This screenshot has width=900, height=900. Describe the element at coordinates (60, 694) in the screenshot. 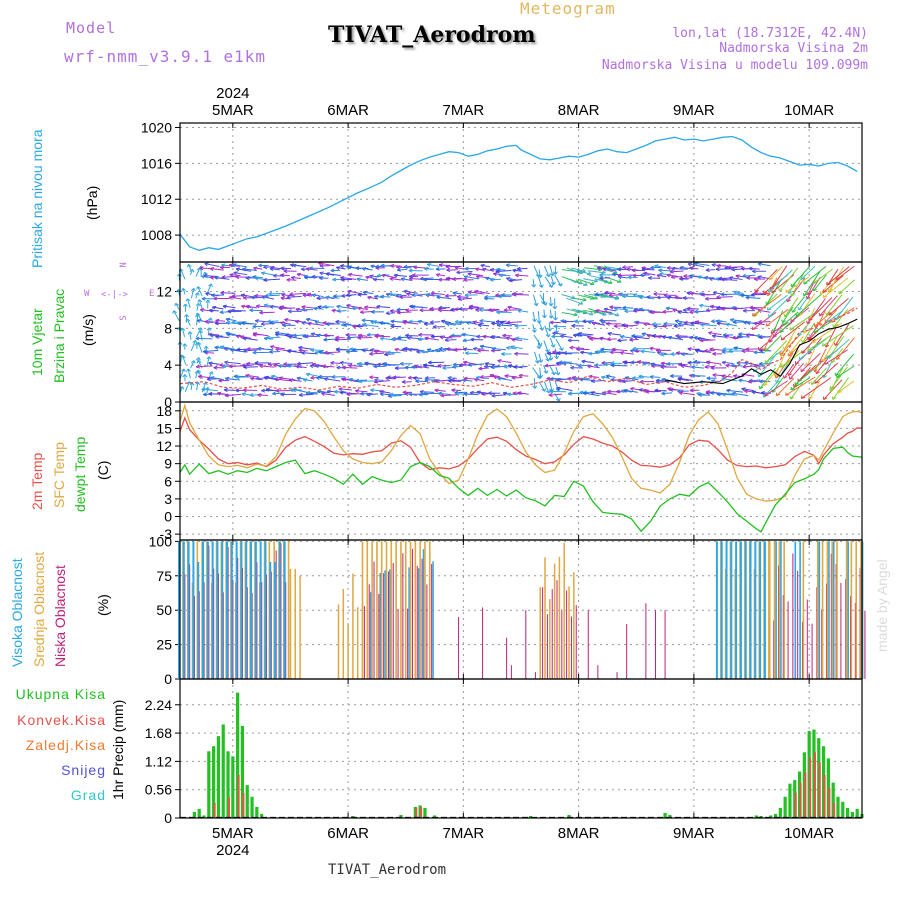

I see `legend-total: Ukupna Kisa` at that location.